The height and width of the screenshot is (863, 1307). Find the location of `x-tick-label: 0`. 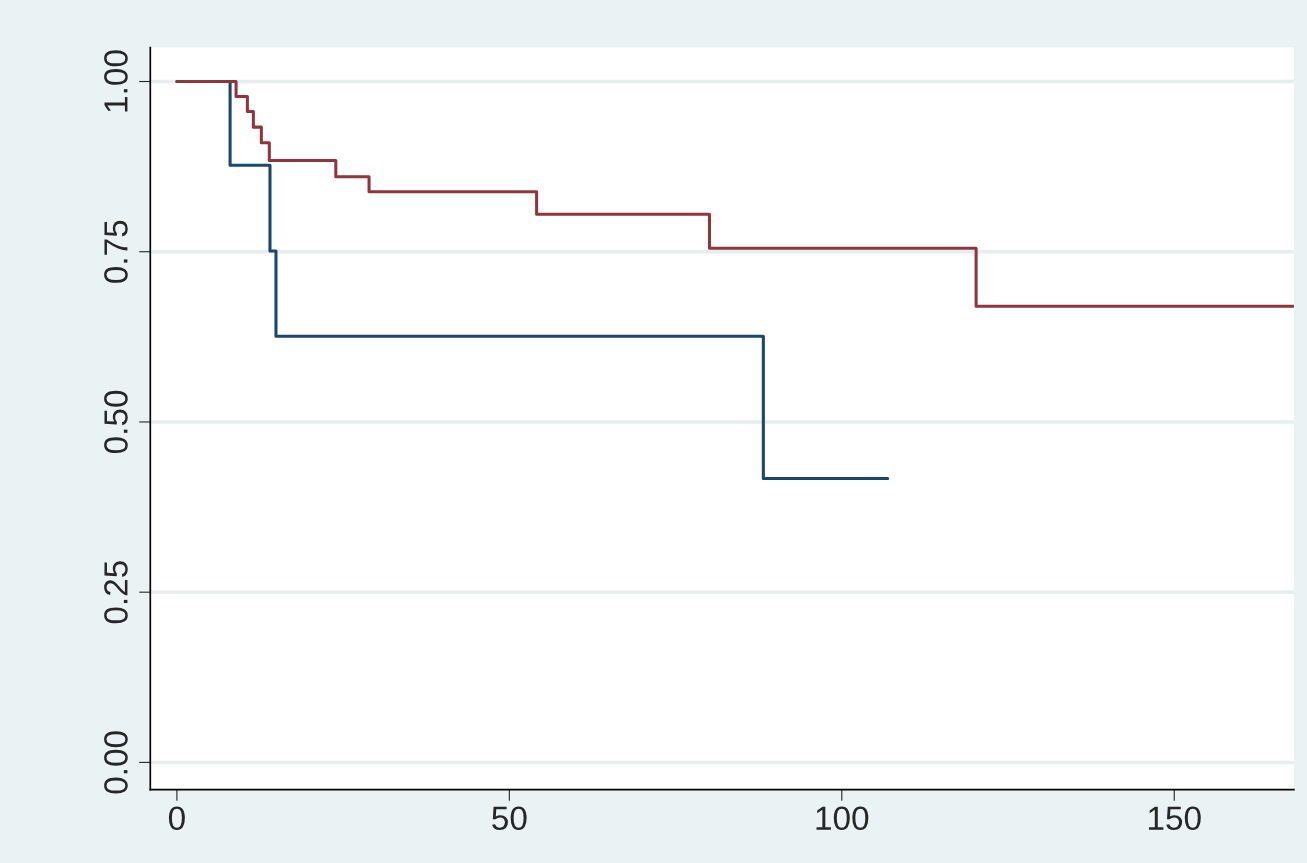

x-tick-label: 0 is located at coordinates (176, 818).